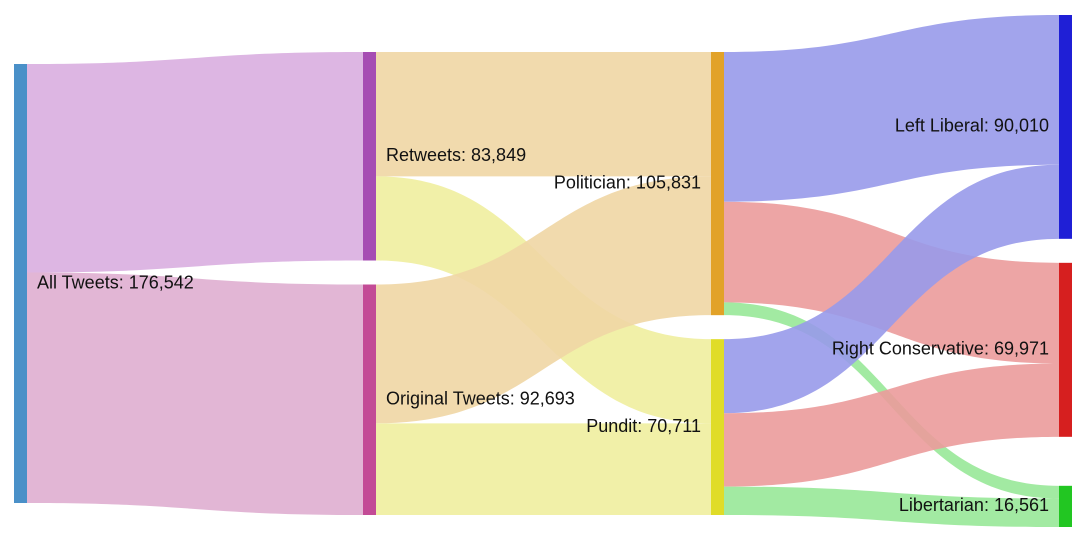  Describe the element at coordinates (543, 300) in the screenshot. I see `link-original-to-politician` at that location.